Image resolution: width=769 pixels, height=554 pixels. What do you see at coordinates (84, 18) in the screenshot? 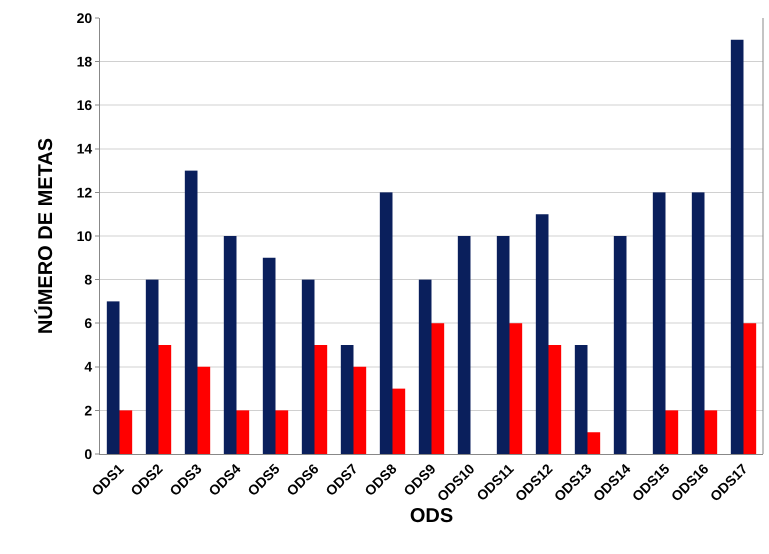
I see `y-tick-label: 20` at bounding box center [84, 18].